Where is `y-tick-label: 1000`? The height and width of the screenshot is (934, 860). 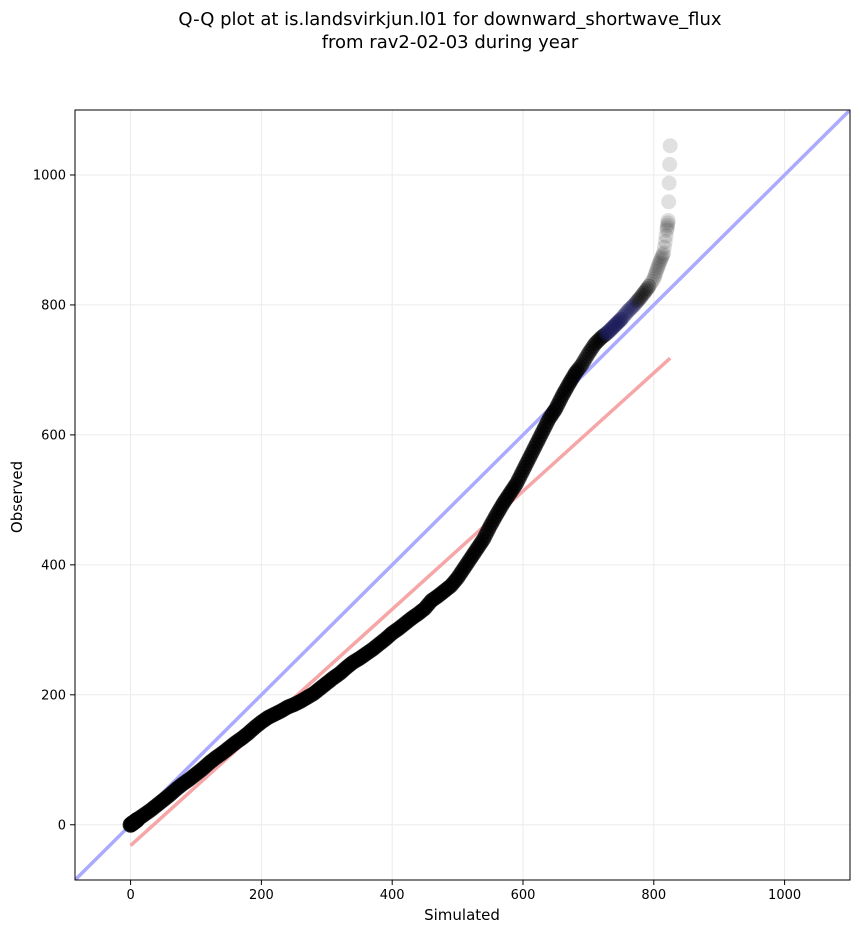
y-tick-label: 1000 is located at coordinates (49, 175).